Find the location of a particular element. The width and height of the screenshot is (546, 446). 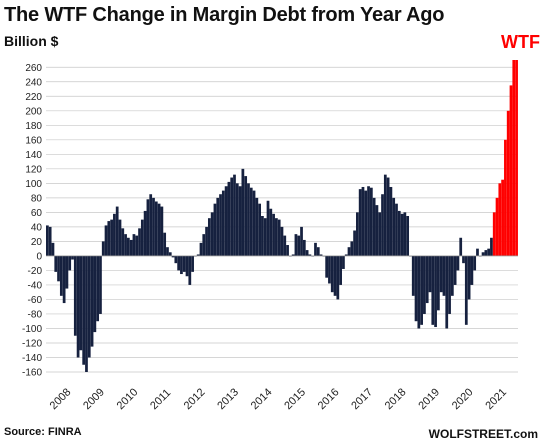

source-label: Source: FINRA is located at coordinates (43, 432).